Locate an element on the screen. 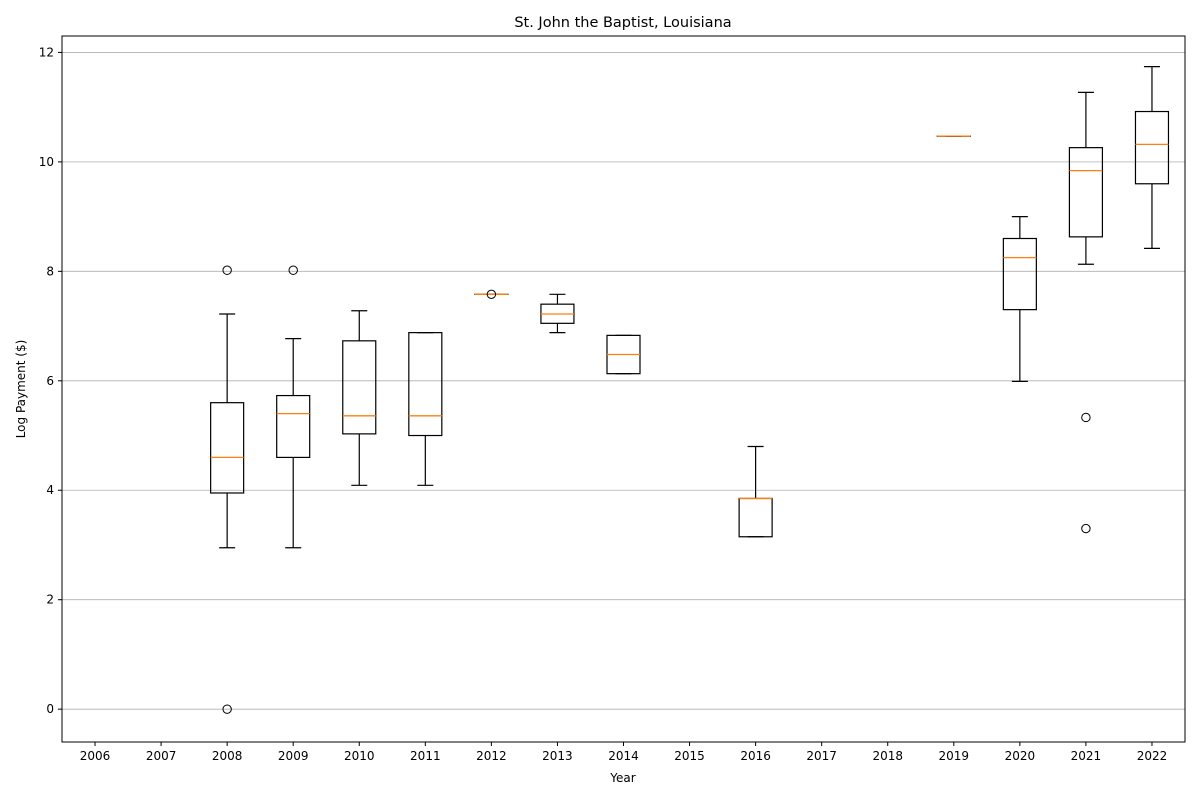  x-axis-label: Year is located at coordinates (622, 778).